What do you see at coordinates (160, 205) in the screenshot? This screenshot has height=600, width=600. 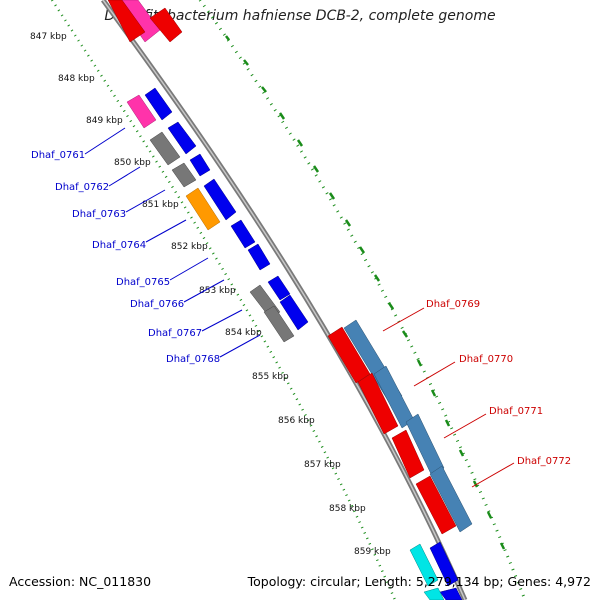 I see `ruler-label: 851 kbp` at bounding box center [160, 205].